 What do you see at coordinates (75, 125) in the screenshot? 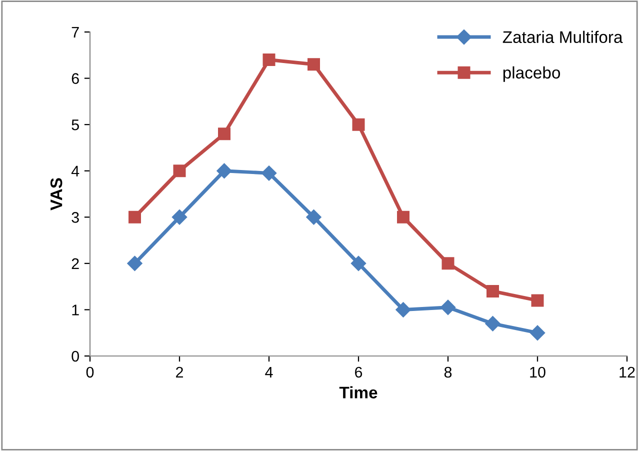
I see `y-tick-label: 5` at bounding box center [75, 125].